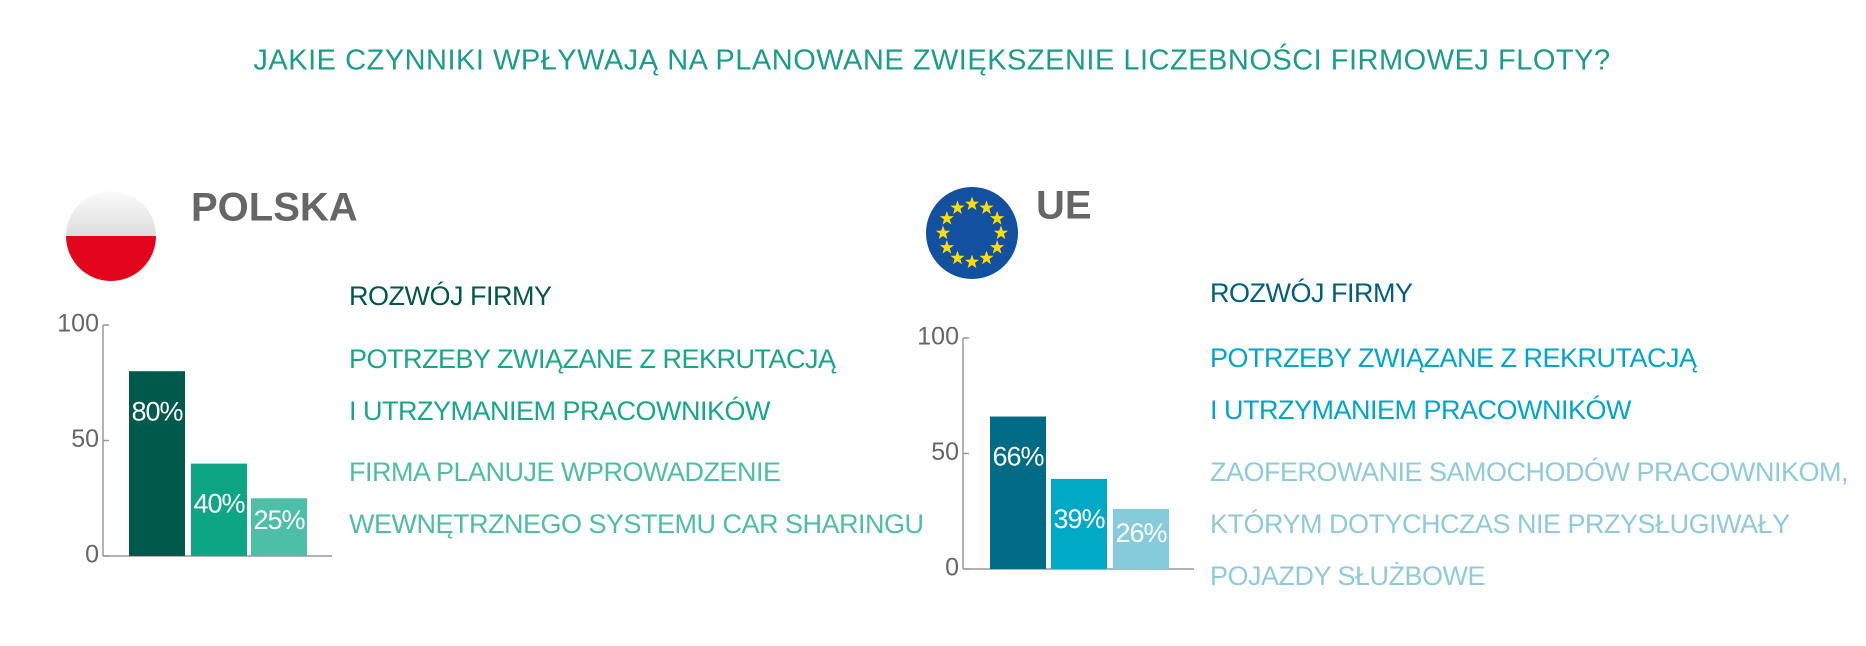  Describe the element at coordinates (1079, 519) in the screenshot. I see `value-label: 39%` at that location.